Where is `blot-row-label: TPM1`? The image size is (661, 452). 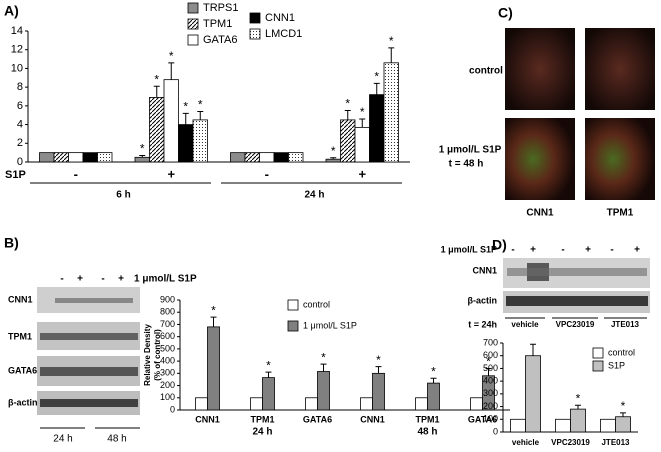
blot-row-label: TPM1 is located at coordinates (20, 336).